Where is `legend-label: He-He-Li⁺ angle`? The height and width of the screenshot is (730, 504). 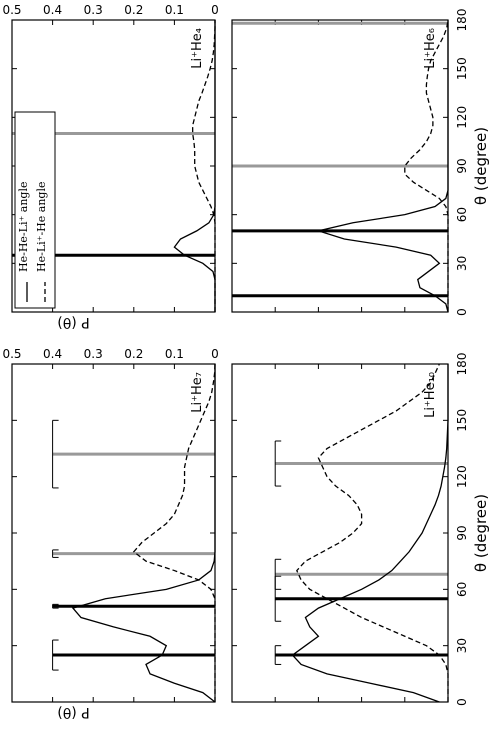 legend-label: He-He-Li⁺ angle is located at coordinates (23, 227).